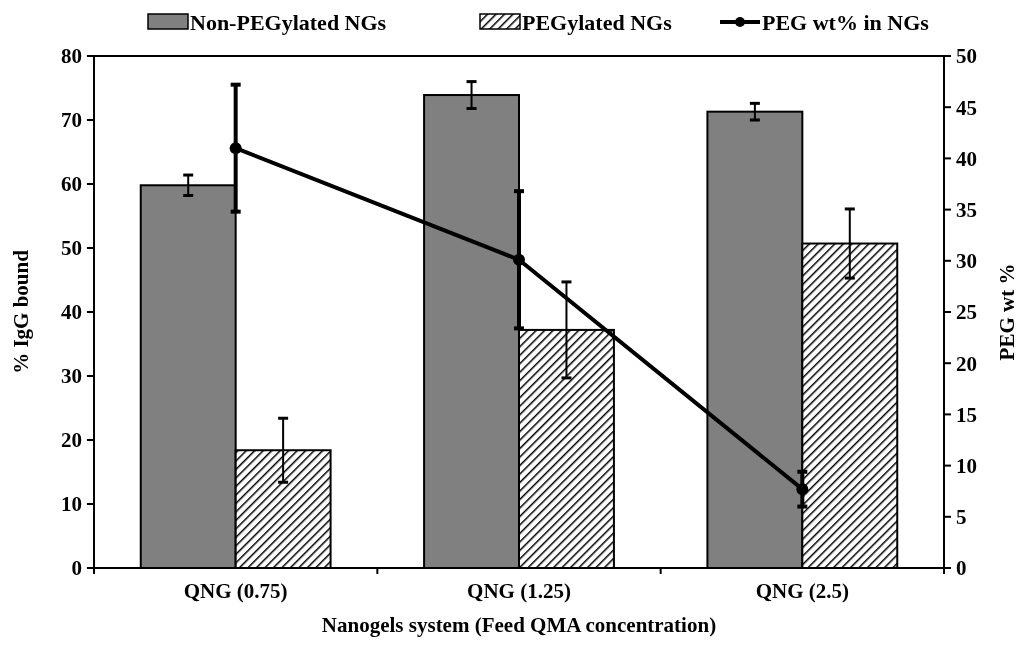 The width and height of the screenshot is (1030, 646). Describe the element at coordinates (288, 22) in the screenshot. I see `legend-label: Non-PEGylated NGs` at that location.